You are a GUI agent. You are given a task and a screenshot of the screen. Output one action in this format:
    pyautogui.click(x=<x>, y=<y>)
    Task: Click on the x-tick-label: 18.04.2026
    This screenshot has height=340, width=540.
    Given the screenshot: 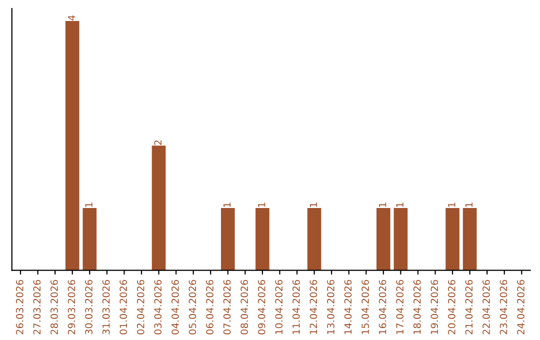 What is the action you would take?
    pyautogui.click(x=417, y=307)
    